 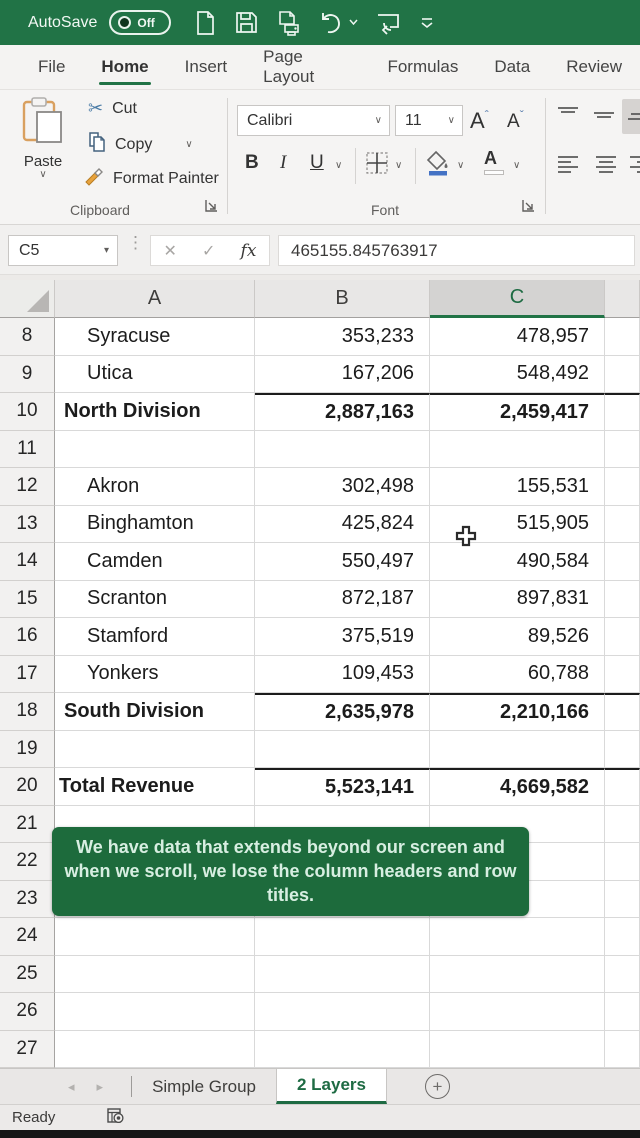 I want to click on copy-button: Copy ∨, so click(x=140, y=144).